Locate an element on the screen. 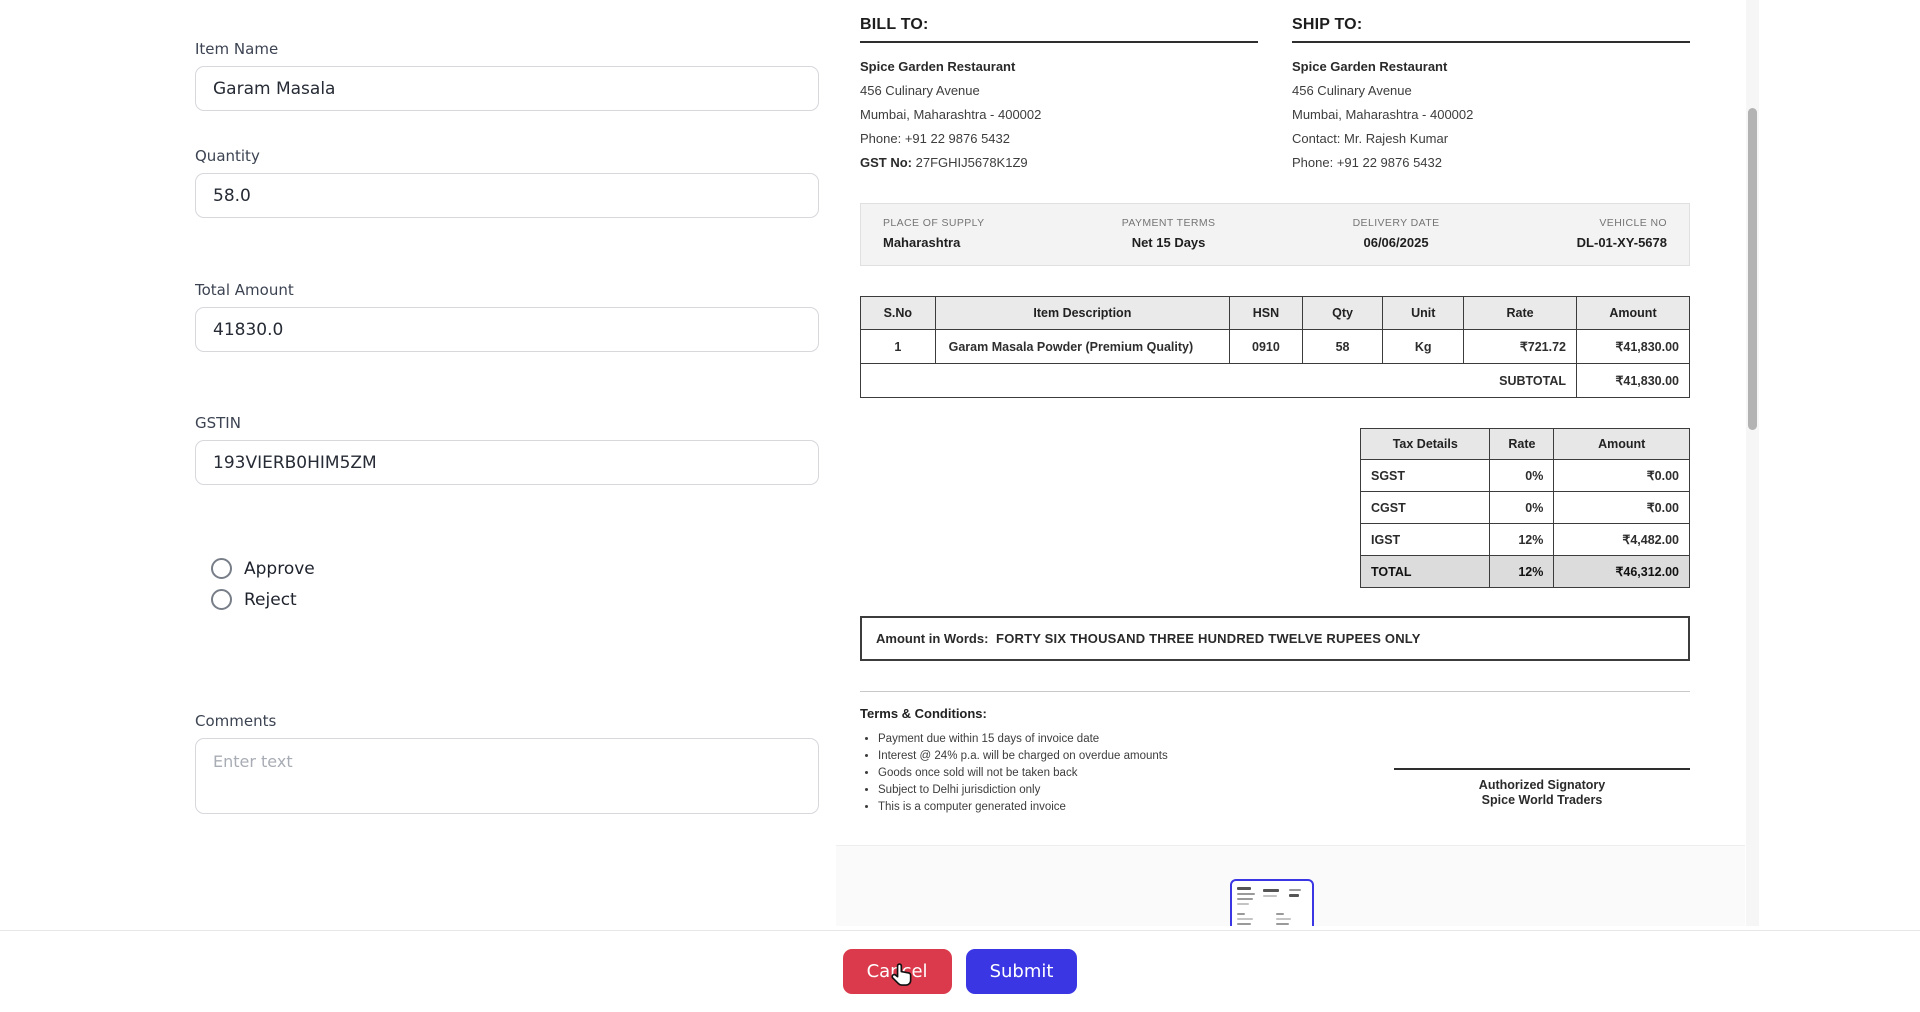 The height and width of the screenshot is (1012, 1920). field-group-comments: Comments is located at coordinates (507, 765).